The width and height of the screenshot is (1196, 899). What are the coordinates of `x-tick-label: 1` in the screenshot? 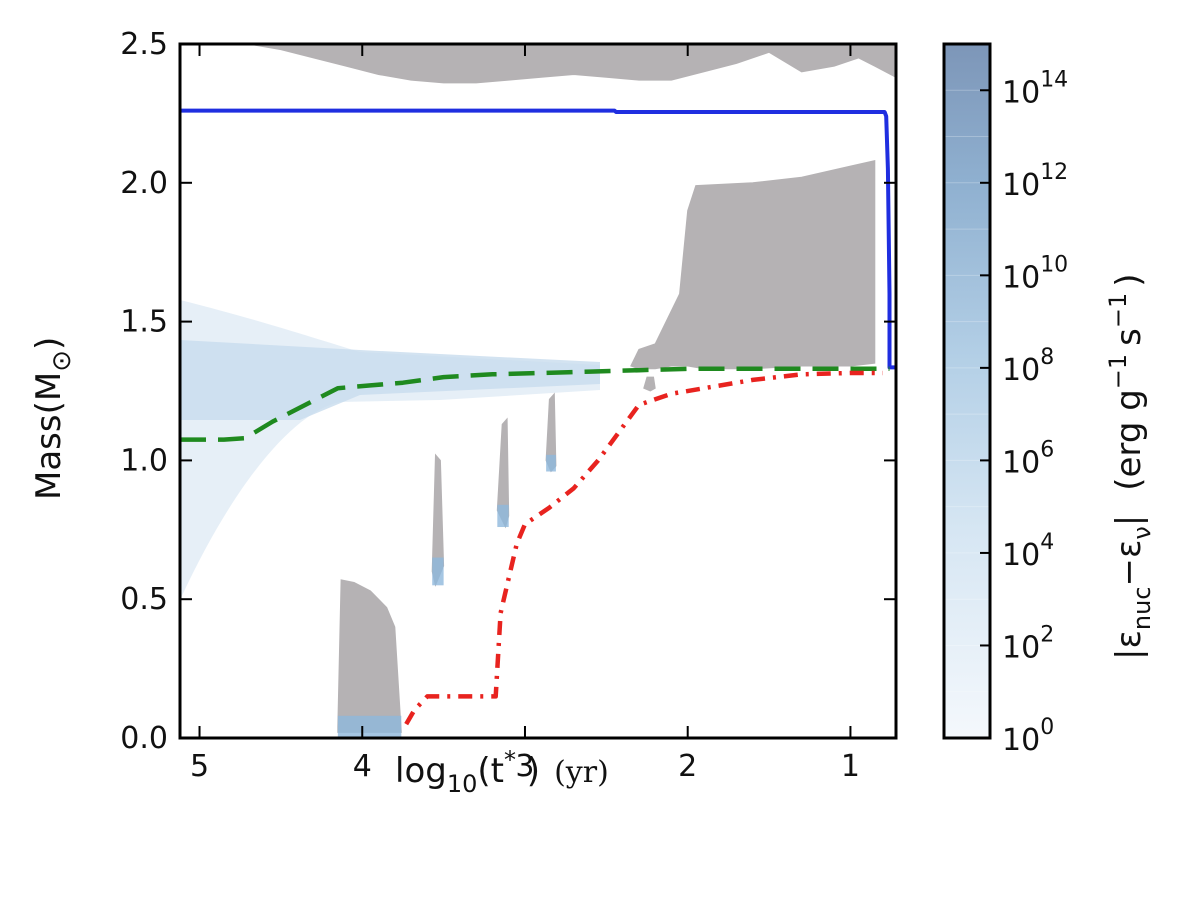 It's located at (850, 766).